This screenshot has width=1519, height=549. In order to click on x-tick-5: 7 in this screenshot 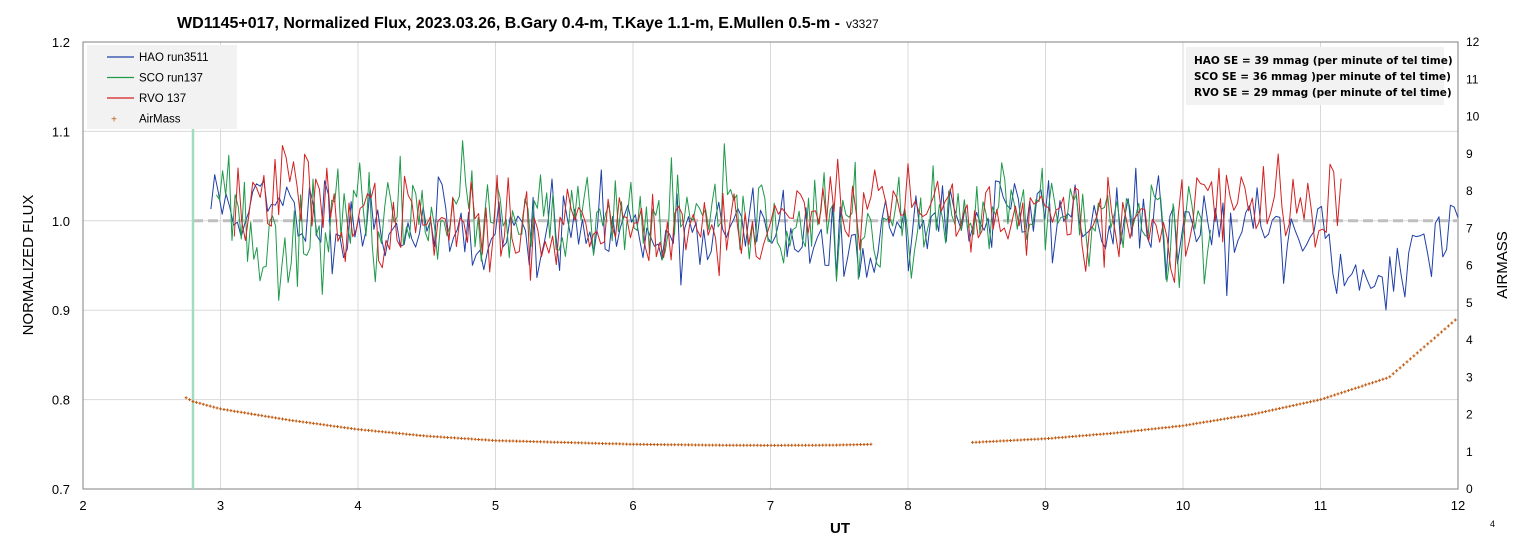, I will do `click(770, 505)`.